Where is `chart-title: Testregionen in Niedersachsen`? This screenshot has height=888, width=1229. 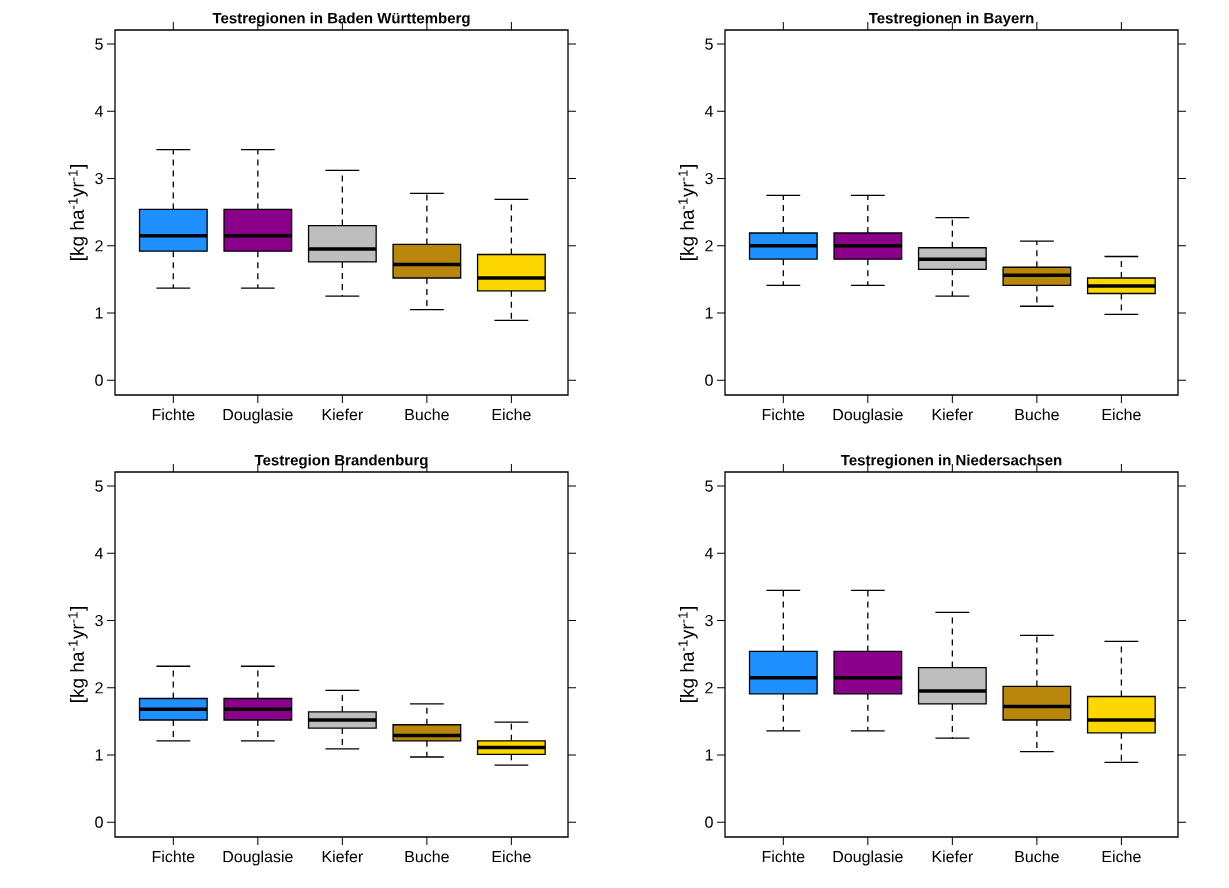 chart-title: Testregionen in Niedersachsen is located at coordinates (951, 461).